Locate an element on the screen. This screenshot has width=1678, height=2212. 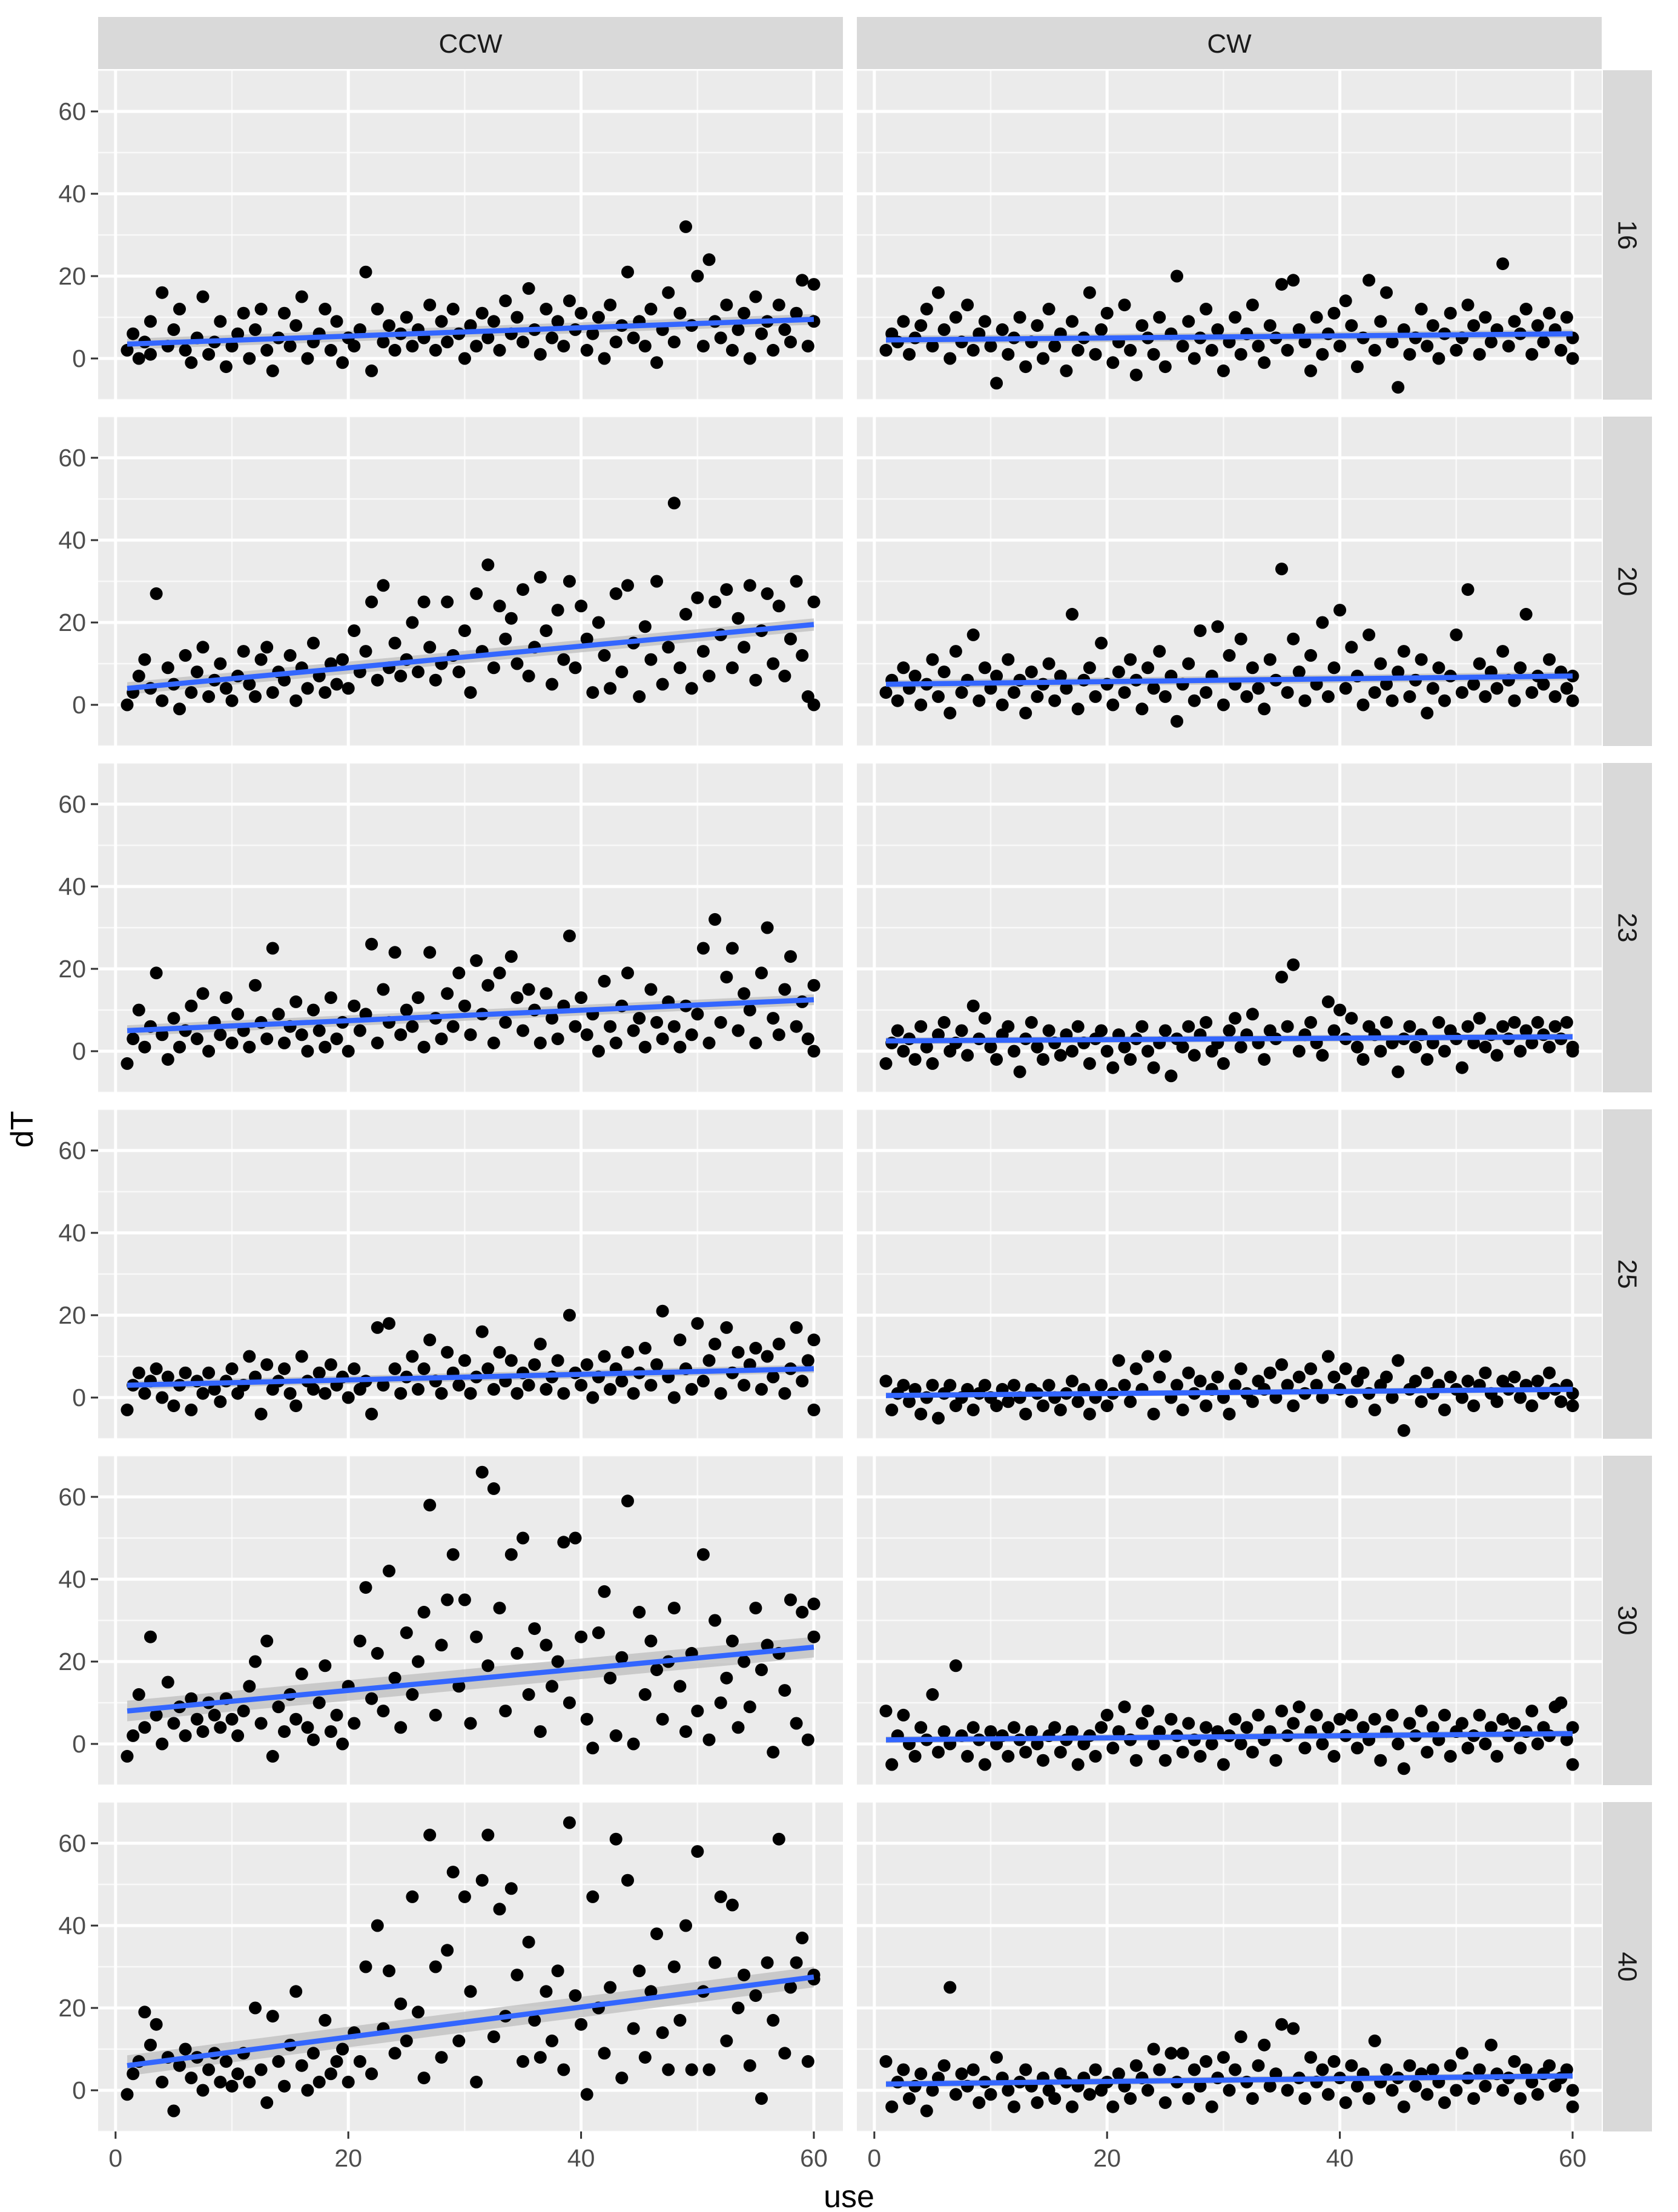
x-tick-label: 60 is located at coordinates (1573, 2158).